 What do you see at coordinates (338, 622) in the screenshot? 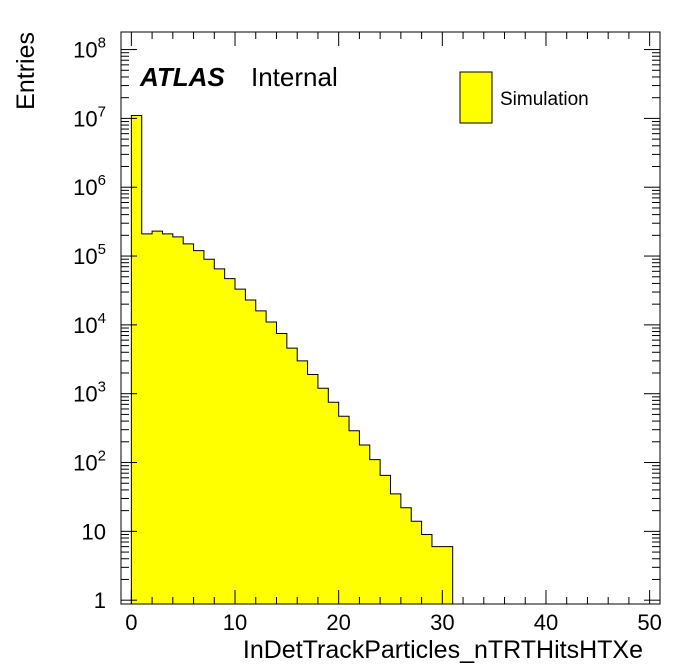
I see `x-tick-label: 20` at bounding box center [338, 622].